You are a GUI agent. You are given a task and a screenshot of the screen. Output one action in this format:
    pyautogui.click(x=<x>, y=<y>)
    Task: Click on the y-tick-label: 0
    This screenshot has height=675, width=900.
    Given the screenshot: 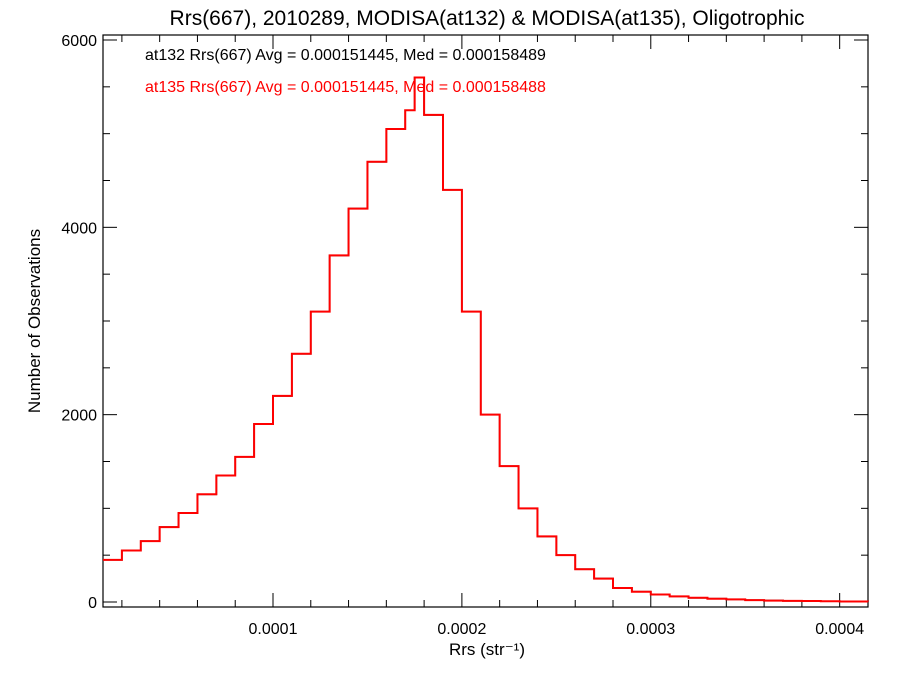 What is the action you would take?
    pyautogui.click(x=92, y=603)
    